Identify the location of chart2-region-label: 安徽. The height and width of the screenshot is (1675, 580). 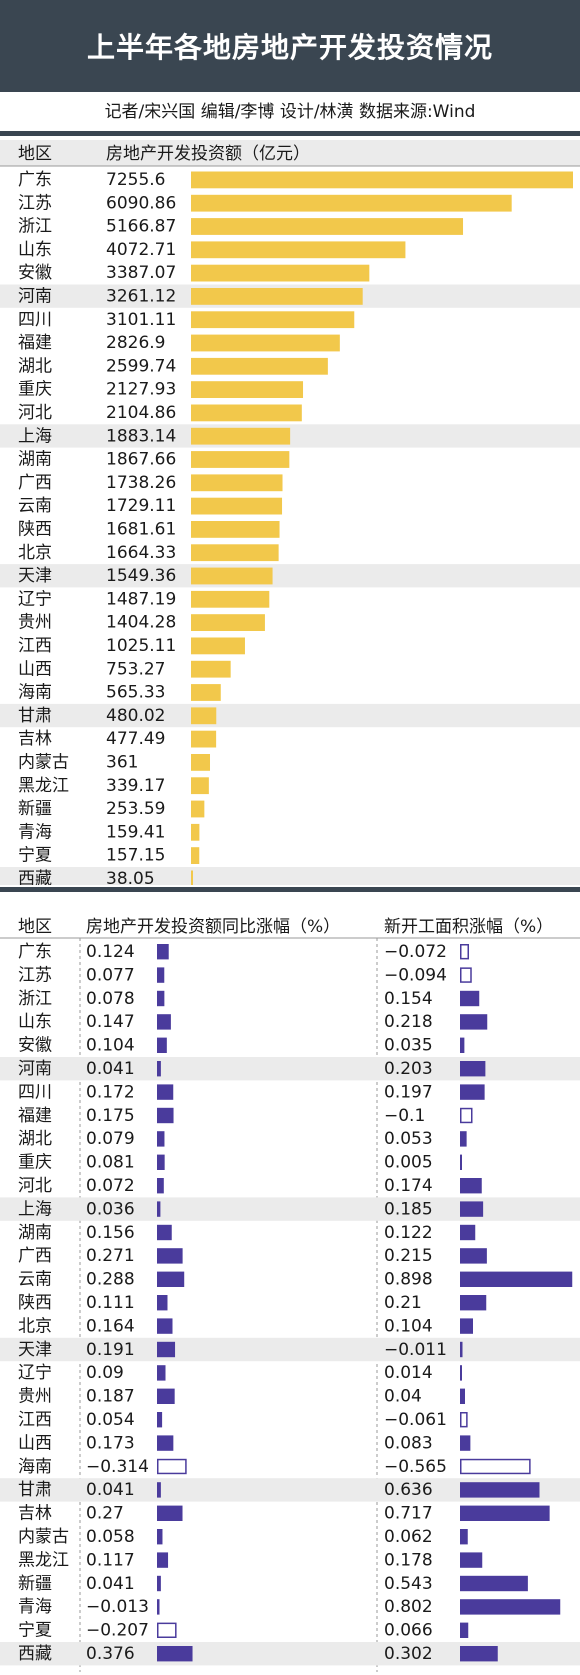
(35, 1046).